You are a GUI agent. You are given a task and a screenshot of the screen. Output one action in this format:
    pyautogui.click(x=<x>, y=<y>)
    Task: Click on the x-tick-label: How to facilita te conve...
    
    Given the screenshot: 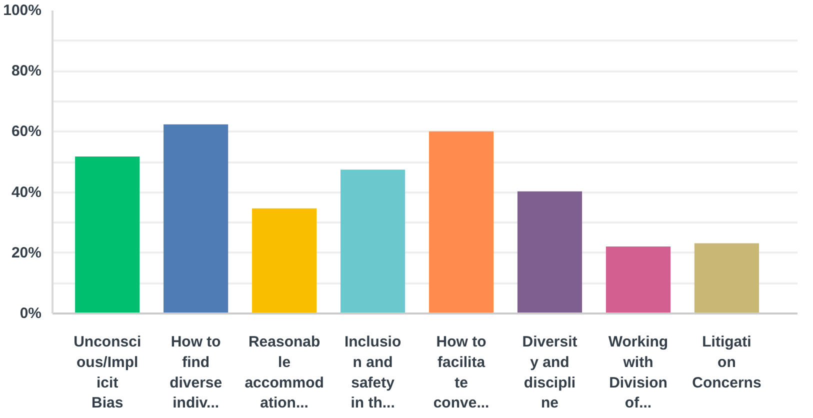 What is the action you would take?
    pyautogui.click(x=461, y=373)
    